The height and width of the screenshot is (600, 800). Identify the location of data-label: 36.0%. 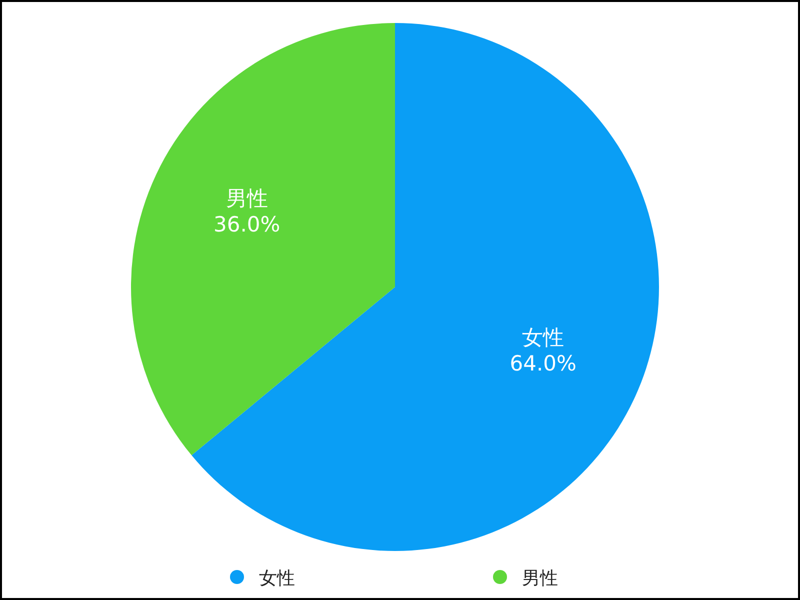
(247, 224).